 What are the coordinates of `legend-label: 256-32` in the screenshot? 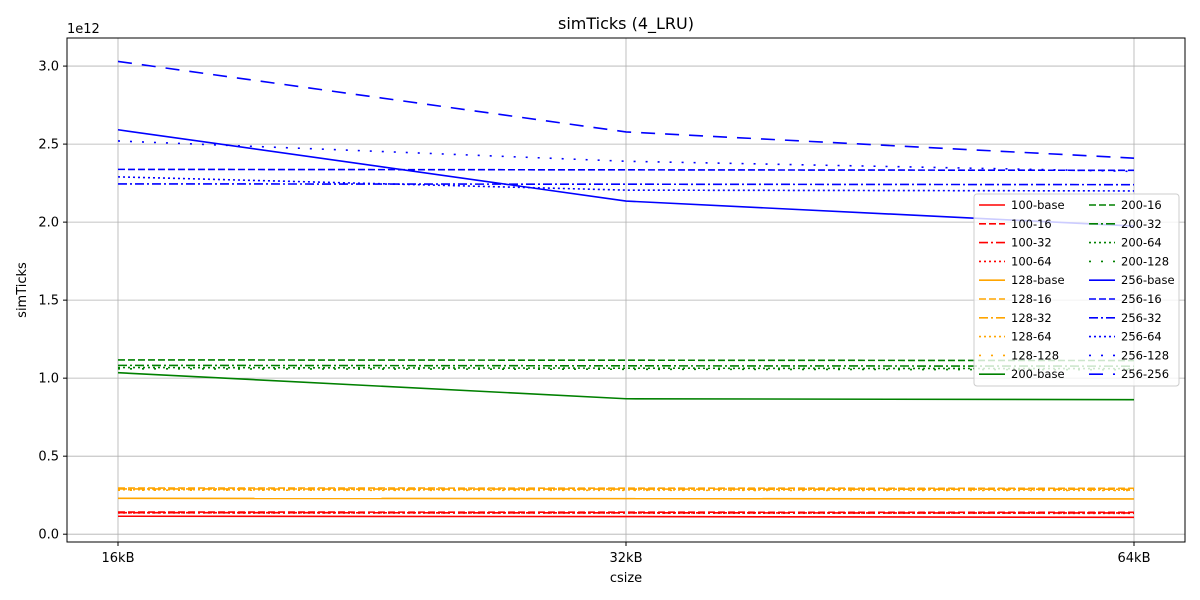 It's located at (1141, 318).